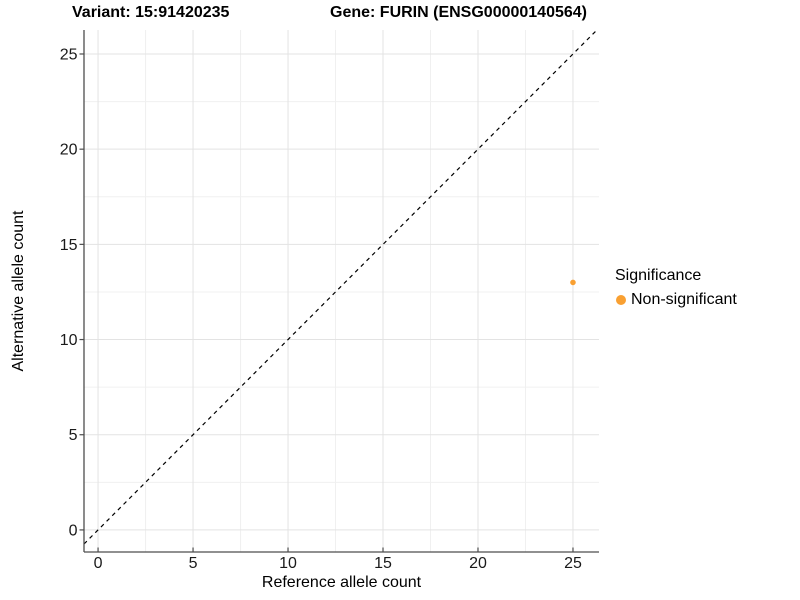 Image resolution: width=800 pixels, height=600 pixels. I want to click on x-tick-label: 15, so click(383, 563).